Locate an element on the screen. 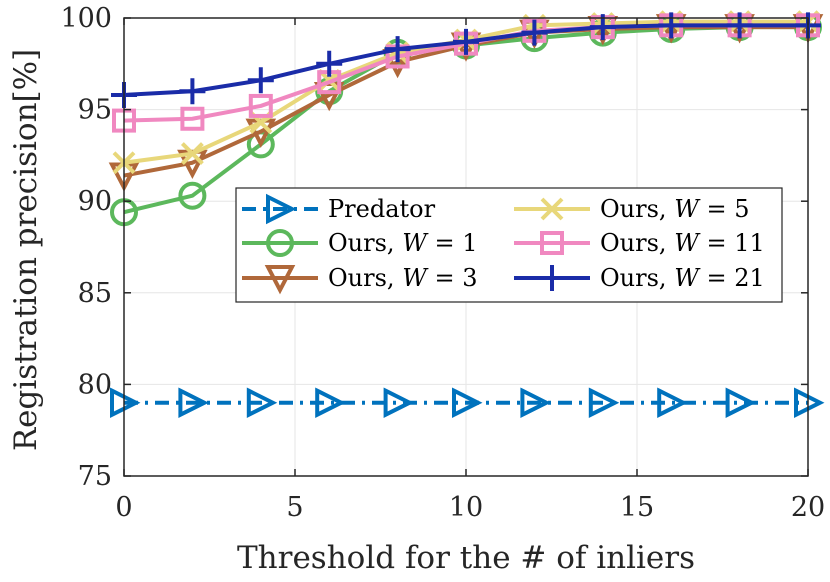 Image resolution: width=830 pixels, height=582 pixels. legend-entry: Ours, W = 11 is located at coordinates (639, 243).